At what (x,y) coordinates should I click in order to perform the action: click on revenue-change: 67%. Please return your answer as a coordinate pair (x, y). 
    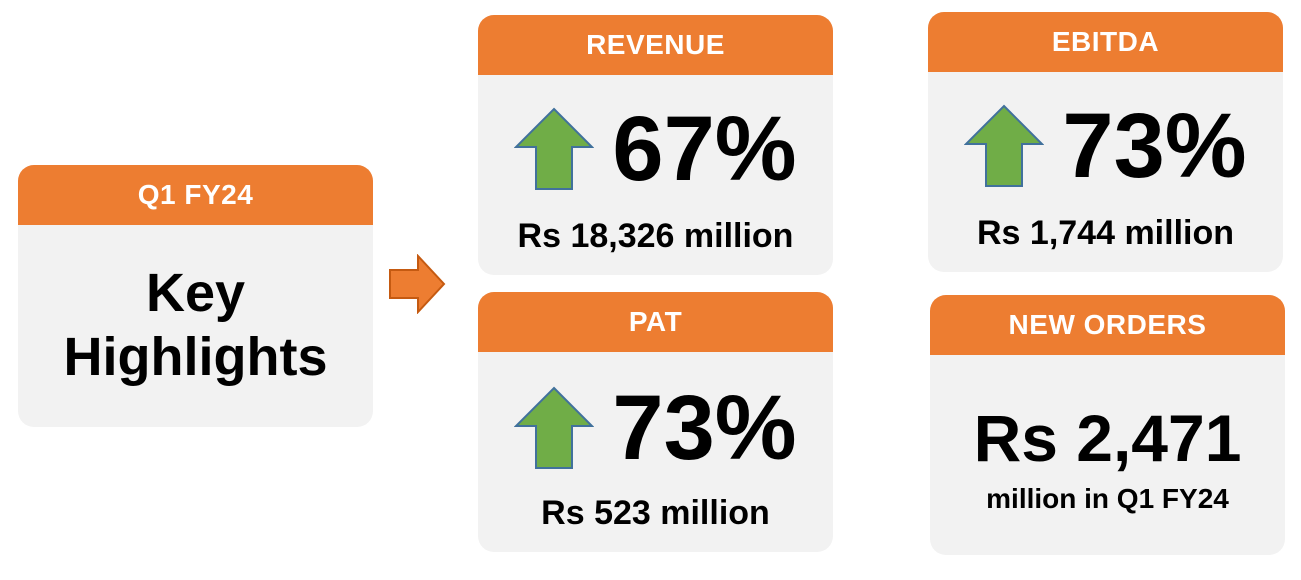
    Looking at the image, I should click on (704, 149).